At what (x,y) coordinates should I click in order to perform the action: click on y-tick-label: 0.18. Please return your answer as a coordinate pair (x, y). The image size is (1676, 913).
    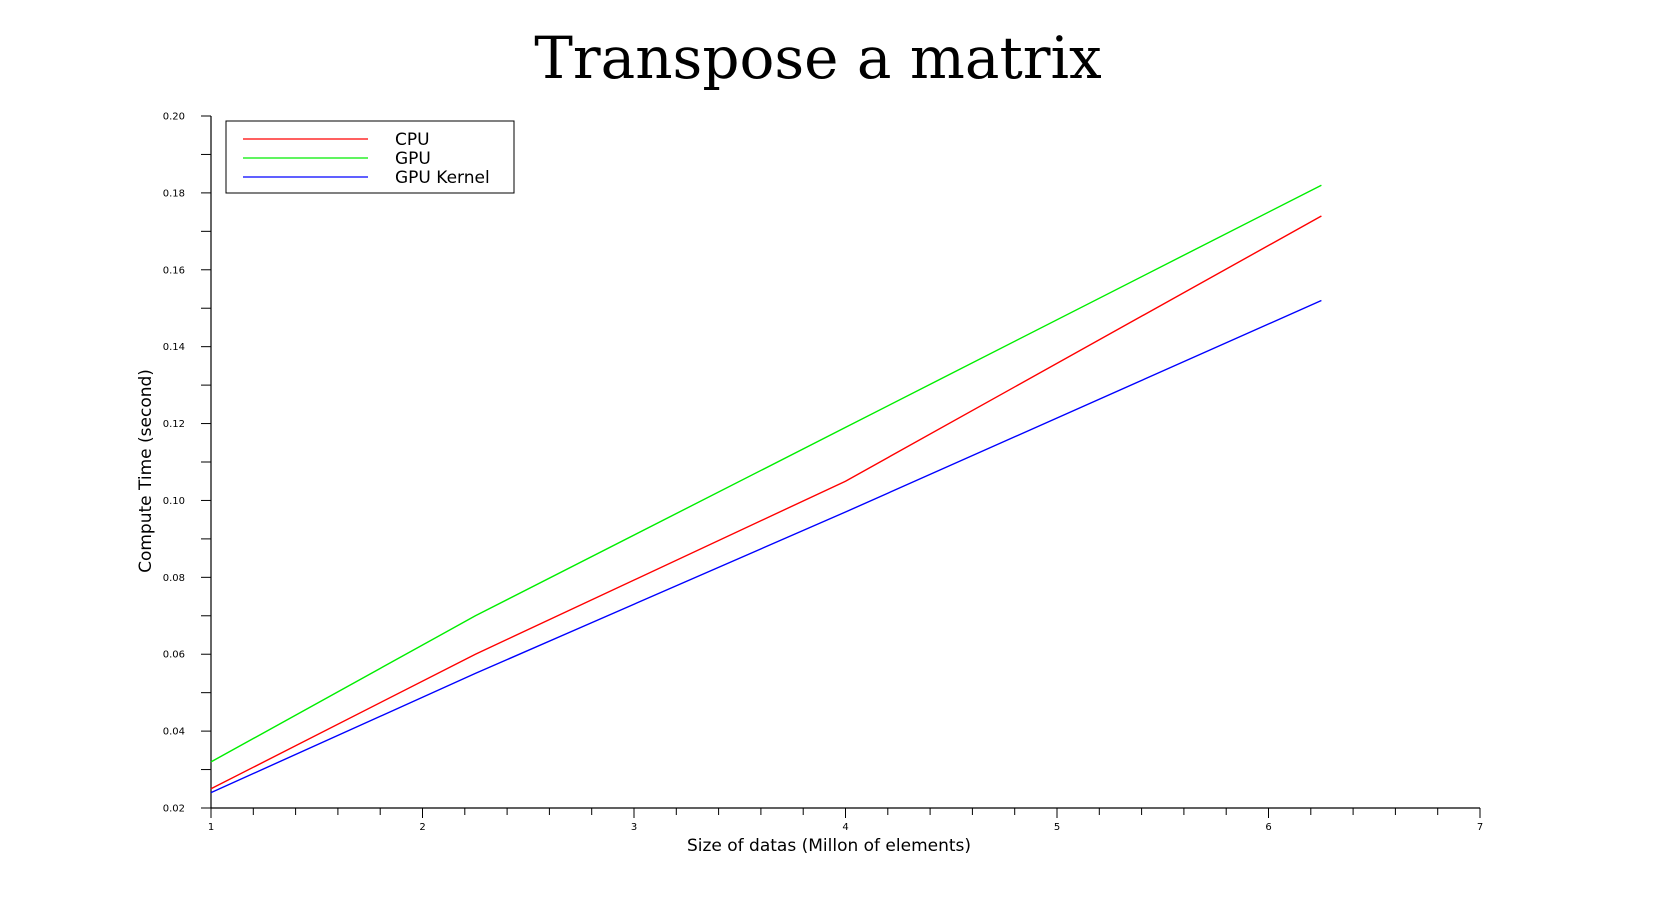
    Looking at the image, I should click on (174, 193).